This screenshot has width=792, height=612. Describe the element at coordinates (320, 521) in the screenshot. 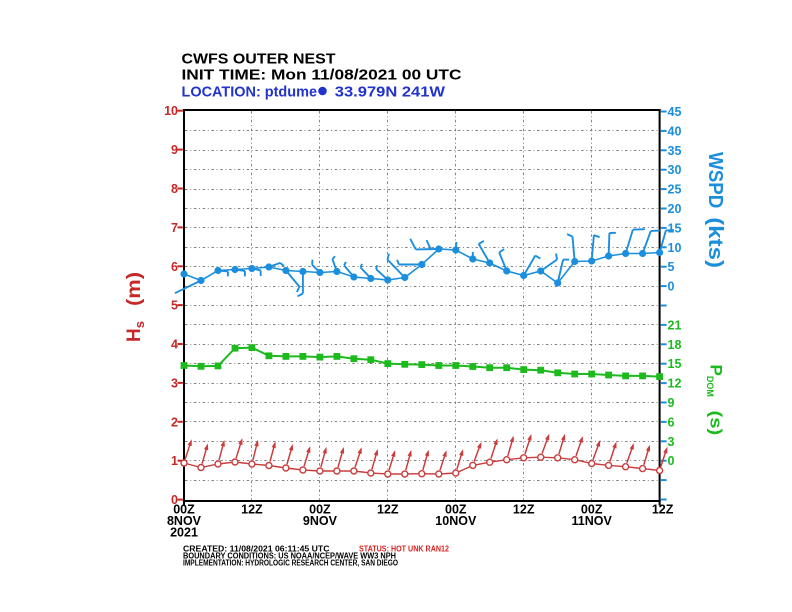

I see `svg-text: 9NOV` at that location.